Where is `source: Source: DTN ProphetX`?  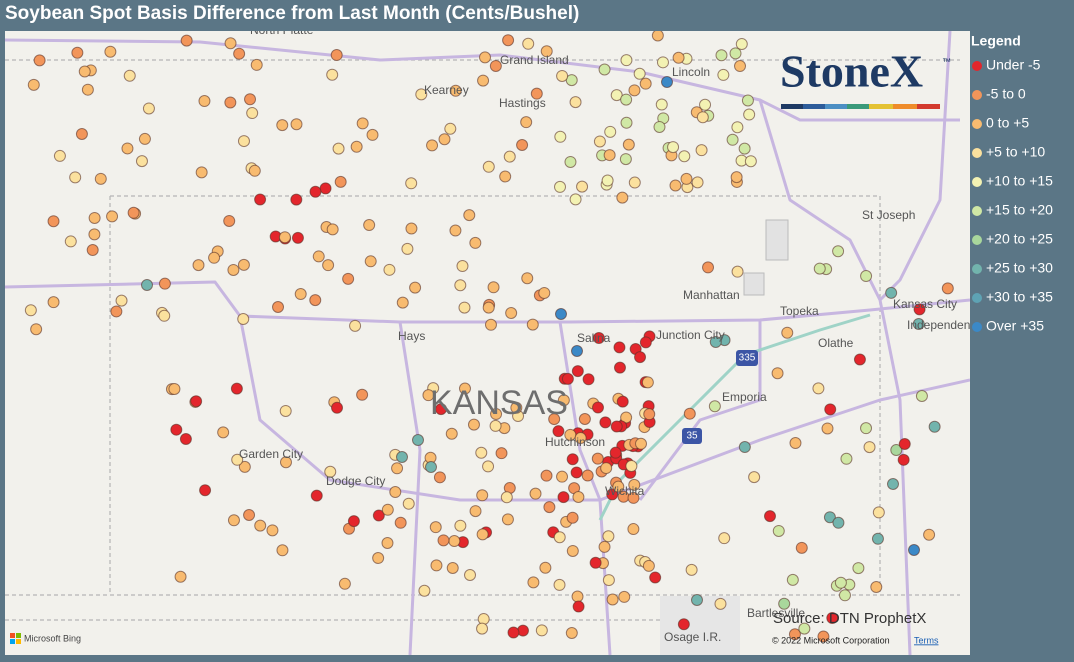 source: Source: DTN ProphetX is located at coordinates (849, 618).